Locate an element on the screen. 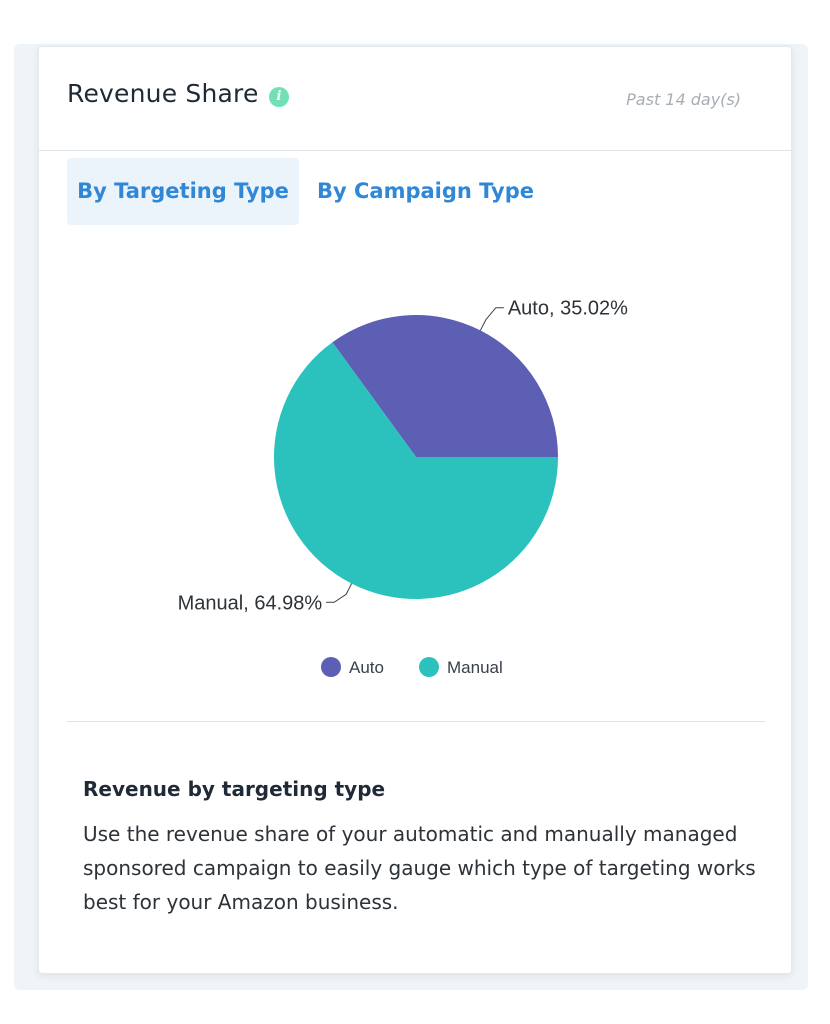  tab-by-targeting-type: By Targeting Type is located at coordinates (183, 191).